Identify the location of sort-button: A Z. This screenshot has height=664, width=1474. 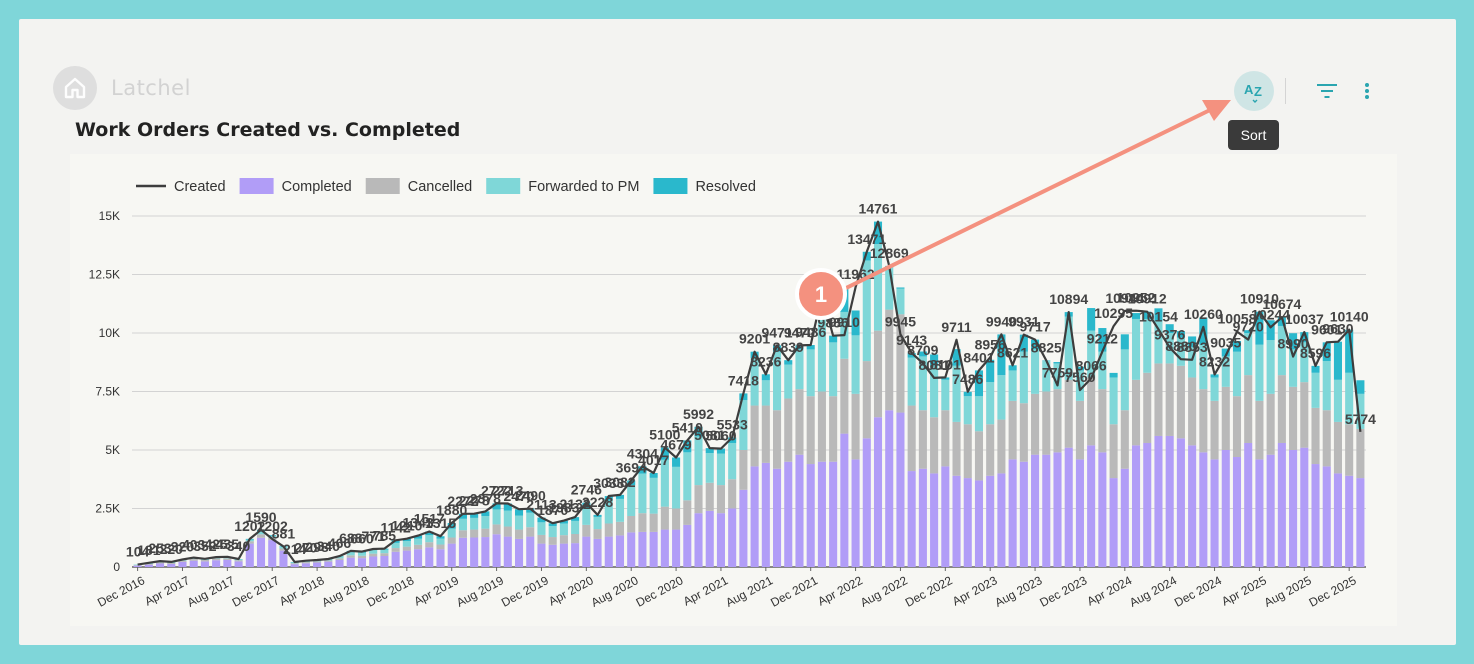
(1254, 91).